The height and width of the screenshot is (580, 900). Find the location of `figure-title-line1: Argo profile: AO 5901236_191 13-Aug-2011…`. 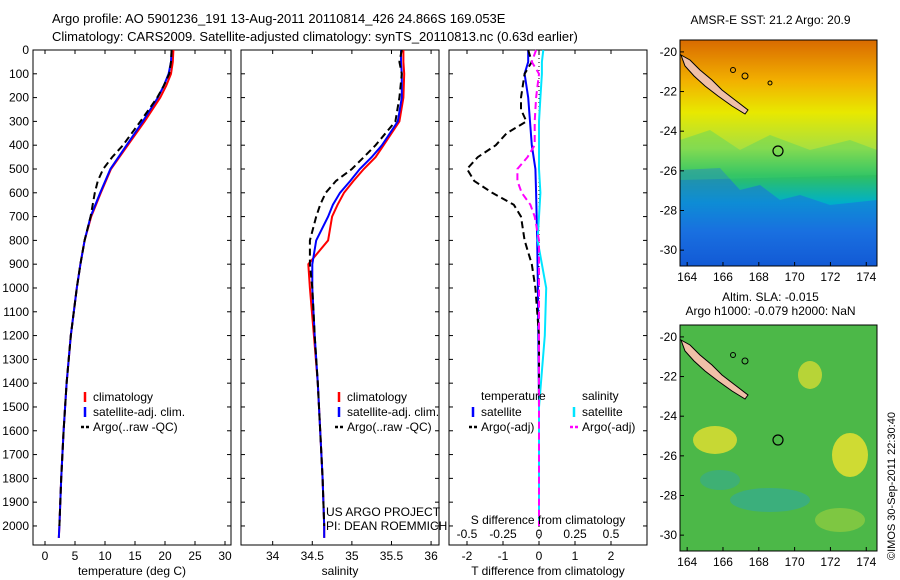

figure-title-line1: Argo profile: AO 5901236_191 13-Aug-2011… is located at coordinates (279, 18).